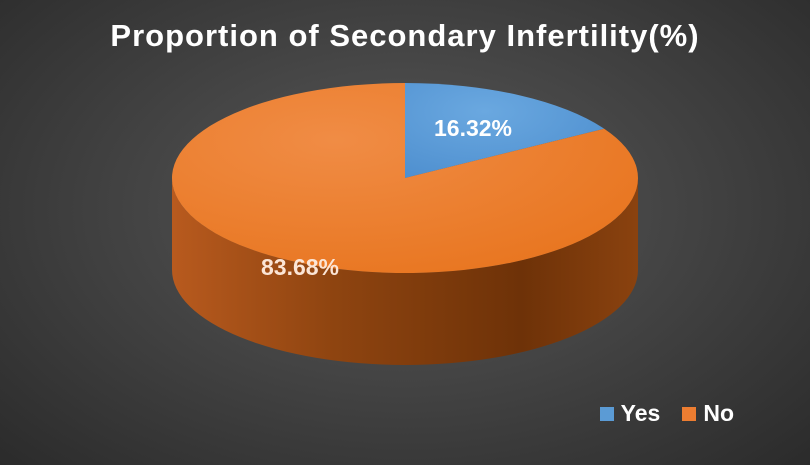 Image resolution: width=810 pixels, height=465 pixels. What do you see at coordinates (473, 128) in the screenshot?
I see `data-label-yes: 16.32%` at bounding box center [473, 128].